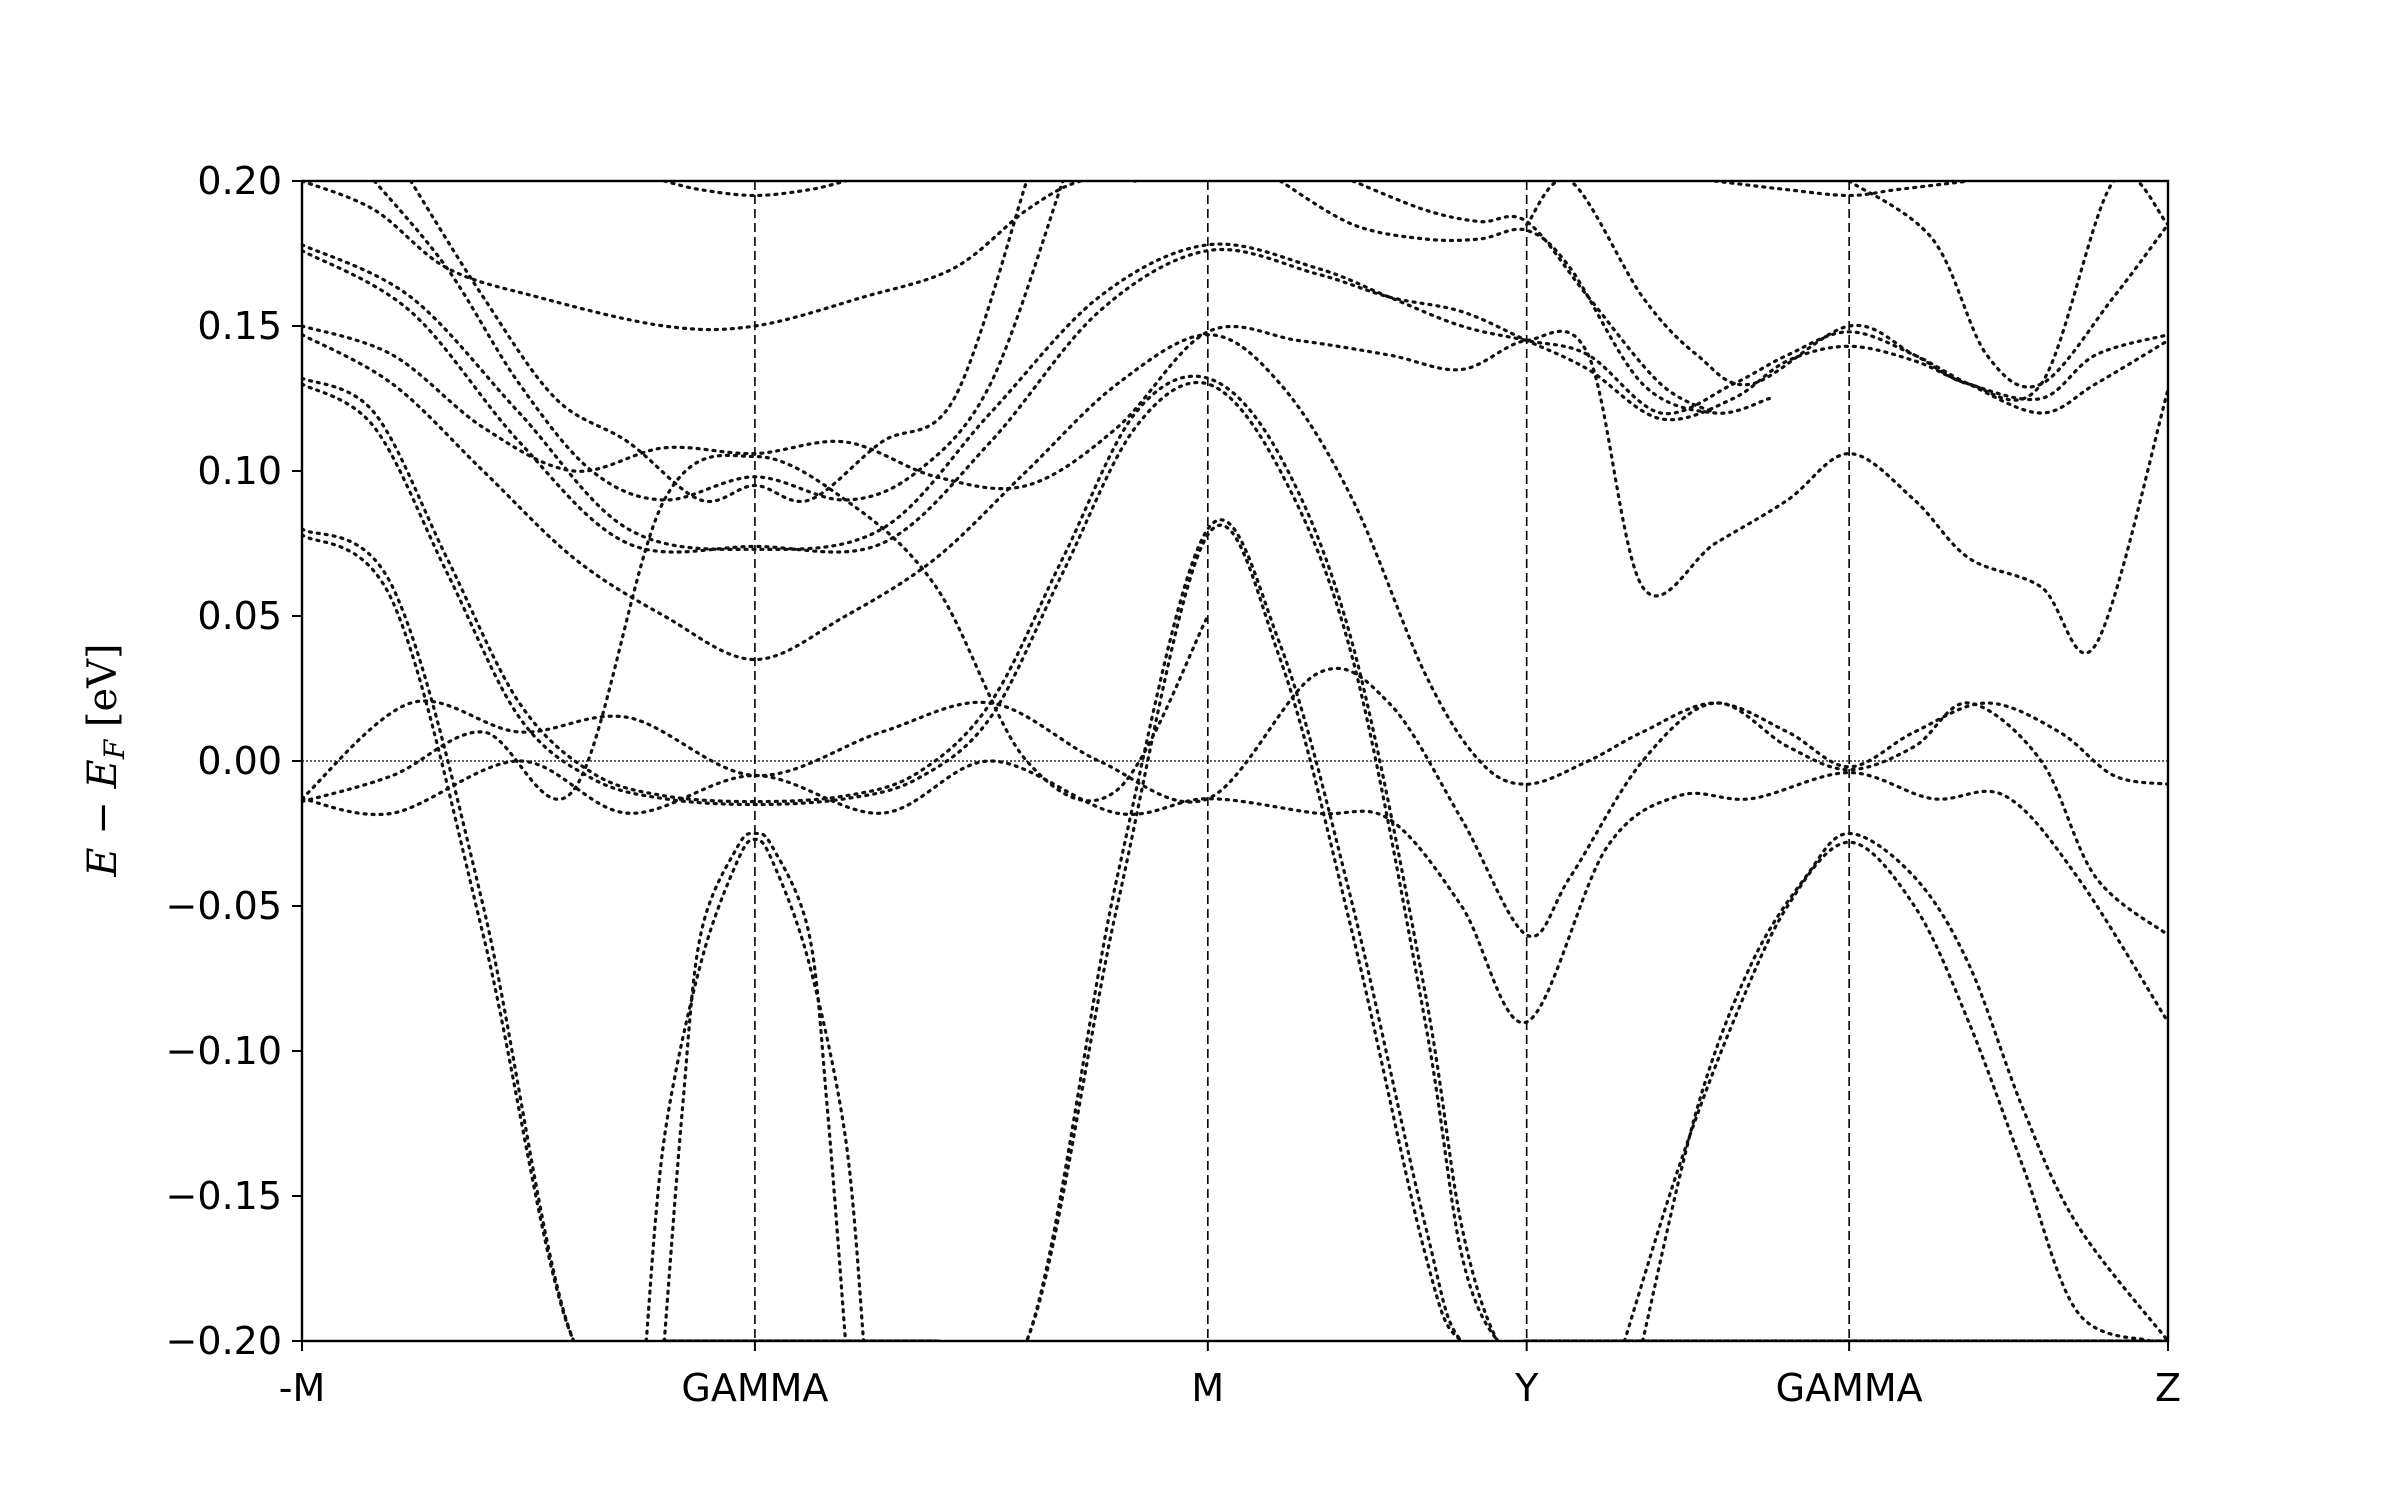  I want to click on y-axis-title-main: E − E, so click(103, 818).